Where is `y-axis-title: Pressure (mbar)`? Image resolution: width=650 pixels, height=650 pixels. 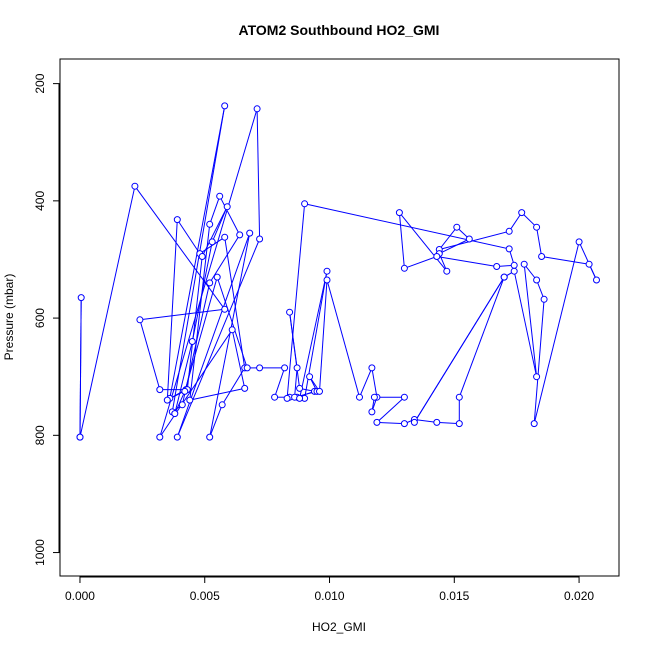 y-axis-title: Pressure (mbar) is located at coordinates (9, 317).